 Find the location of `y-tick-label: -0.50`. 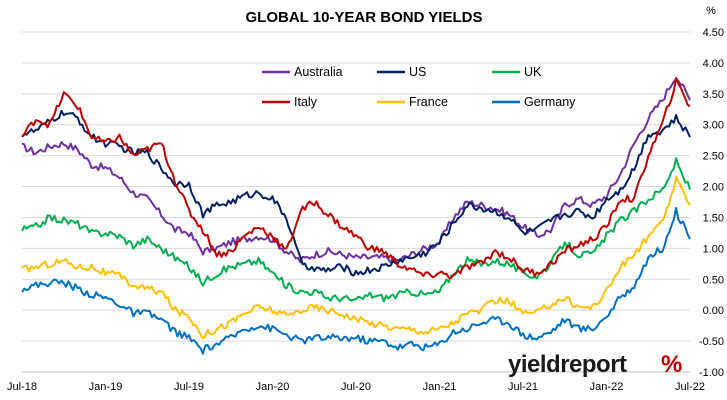

y-tick-label: -0.50 is located at coordinates (711, 342).